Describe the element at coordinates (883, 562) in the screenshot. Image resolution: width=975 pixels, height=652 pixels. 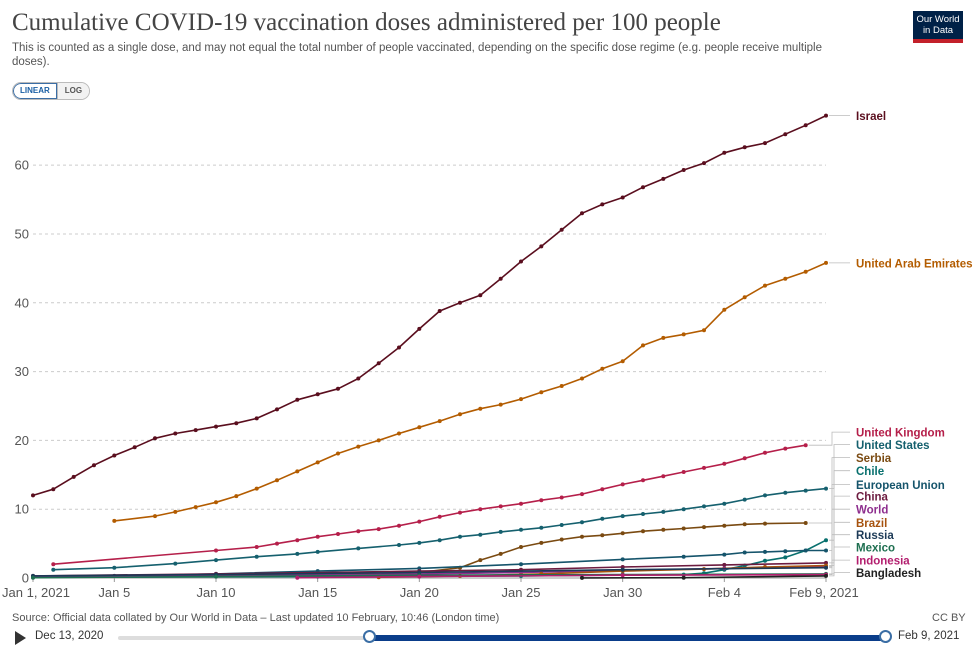
I see `series-label-indonesia: Indonesia` at that location.